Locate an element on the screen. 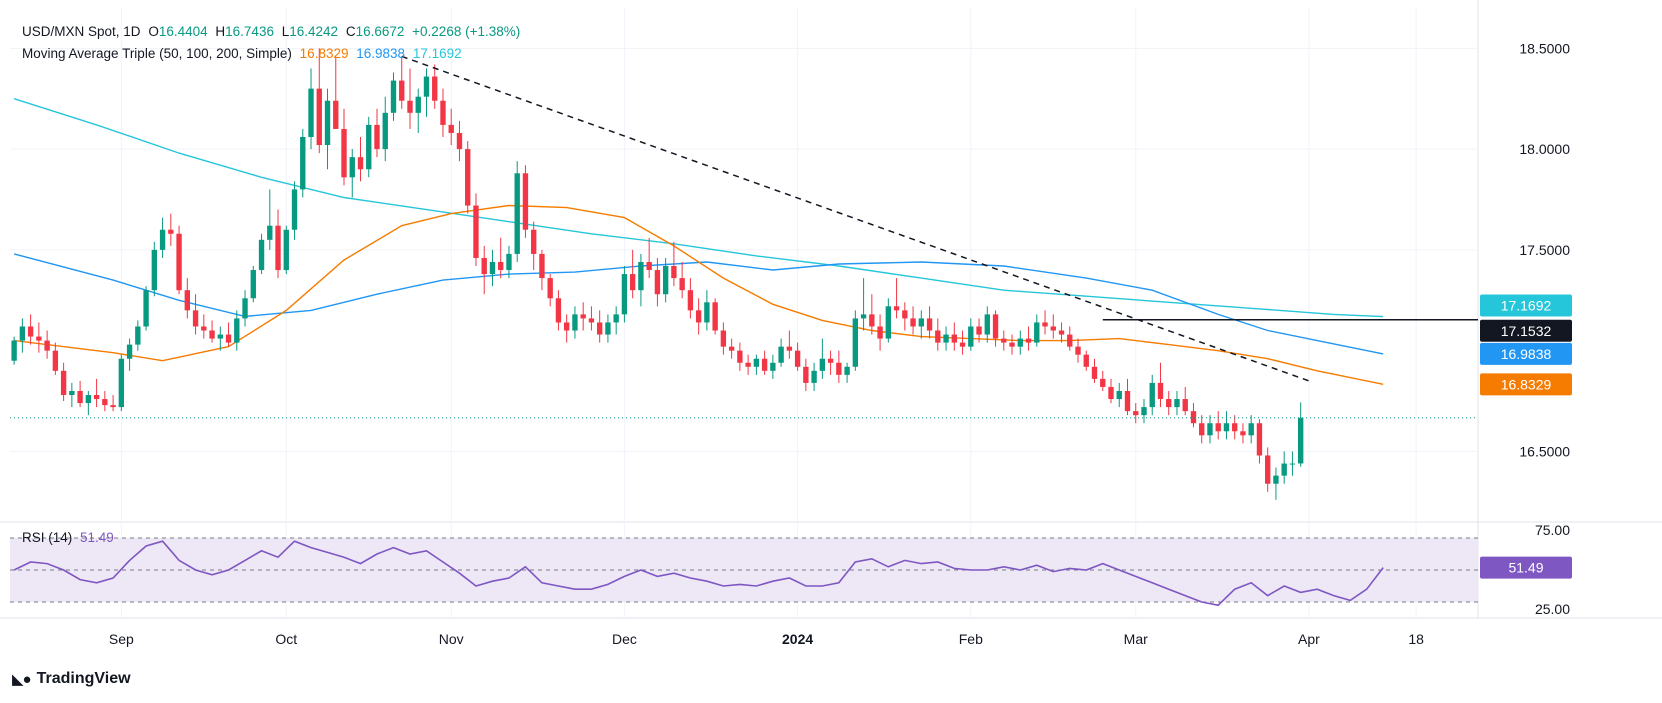 This screenshot has height=703, width=1662. tradingview-logo: ◣● TradingView is located at coordinates (71, 679).